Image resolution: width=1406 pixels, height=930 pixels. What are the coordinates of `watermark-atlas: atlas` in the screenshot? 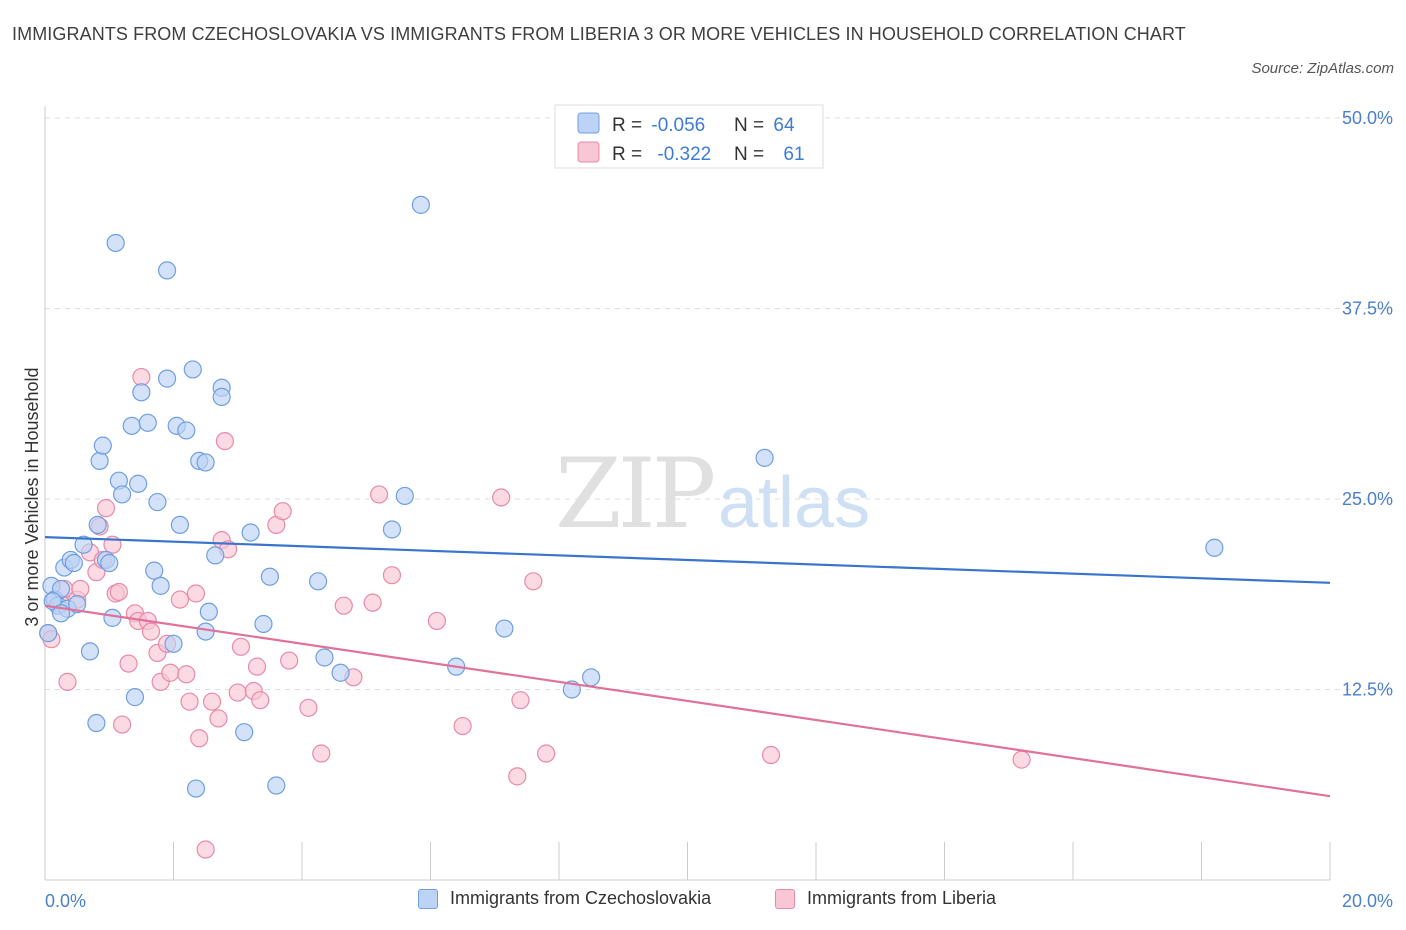 It's located at (794, 503).